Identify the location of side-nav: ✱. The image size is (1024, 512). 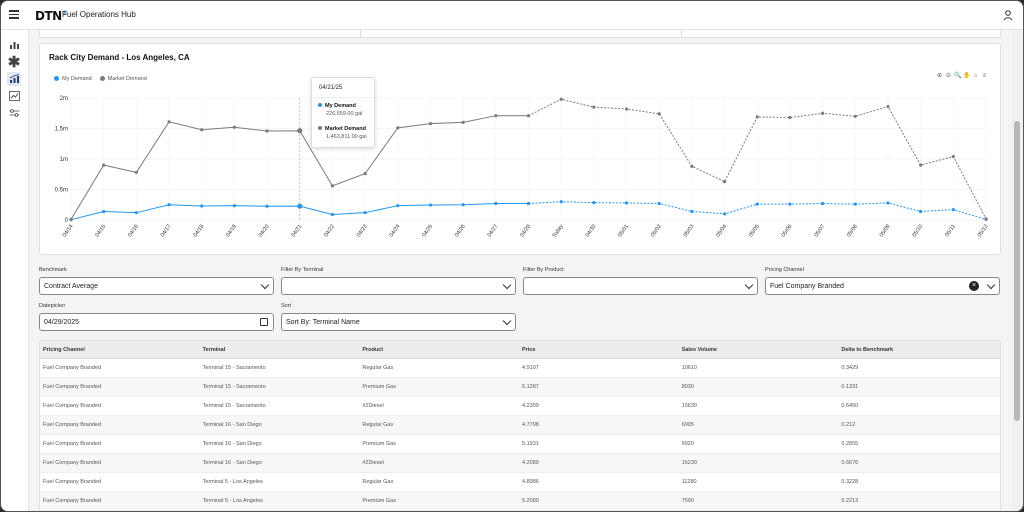
(15, 270).